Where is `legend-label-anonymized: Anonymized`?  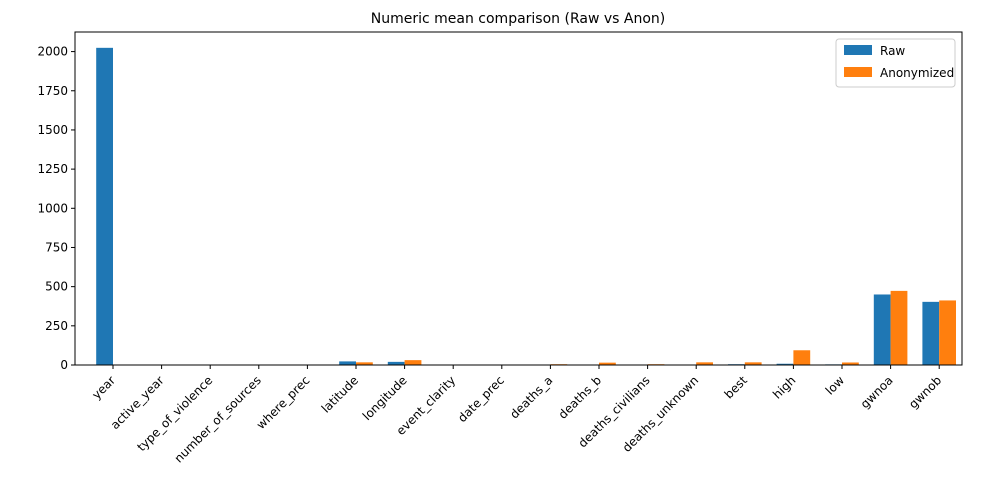 legend-label-anonymized: Anonymized is located at coordinates (917, 73).